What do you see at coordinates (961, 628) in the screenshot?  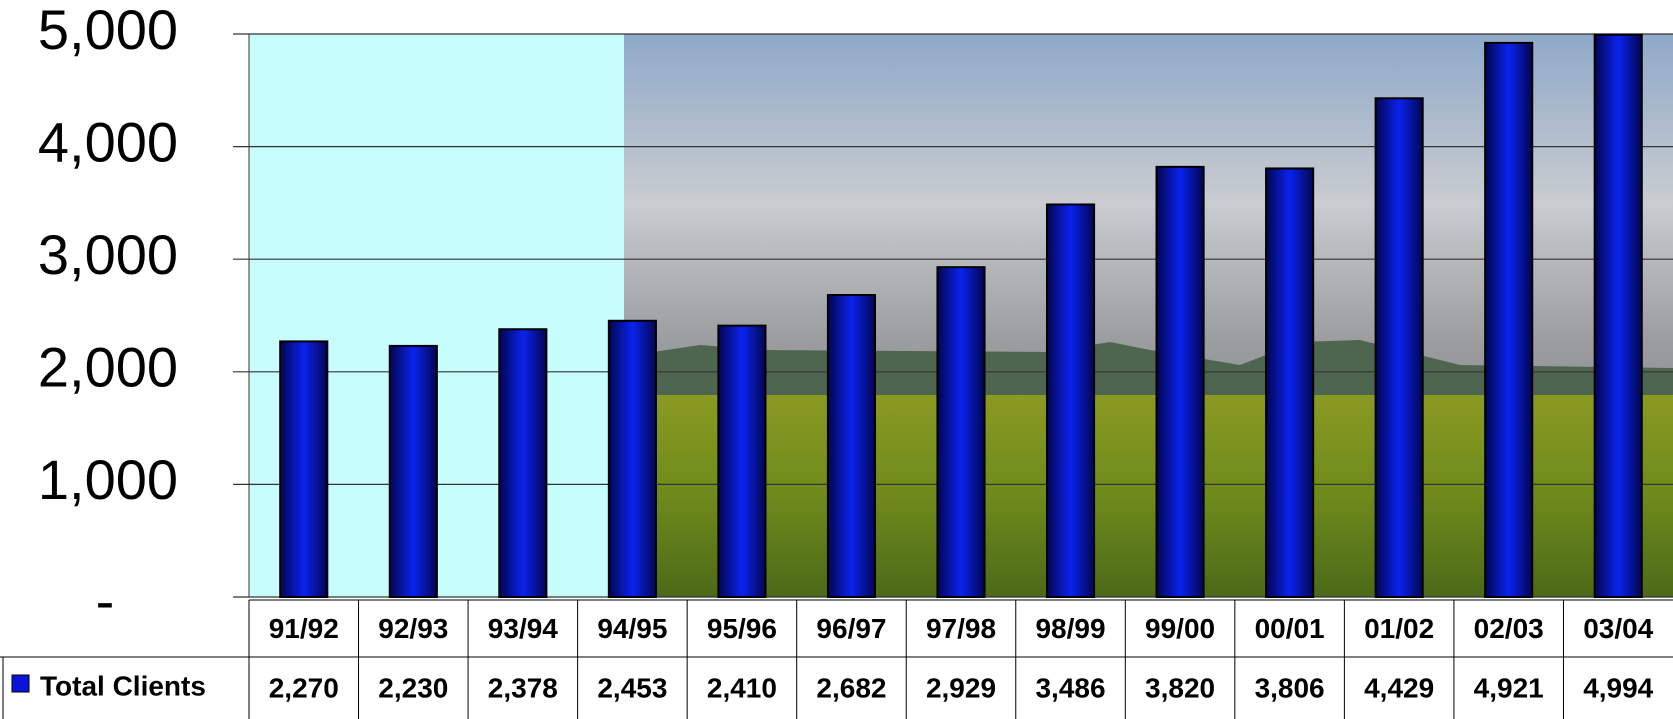 I see `x-tick-label: 97/98` at bounding box center [961, 628].